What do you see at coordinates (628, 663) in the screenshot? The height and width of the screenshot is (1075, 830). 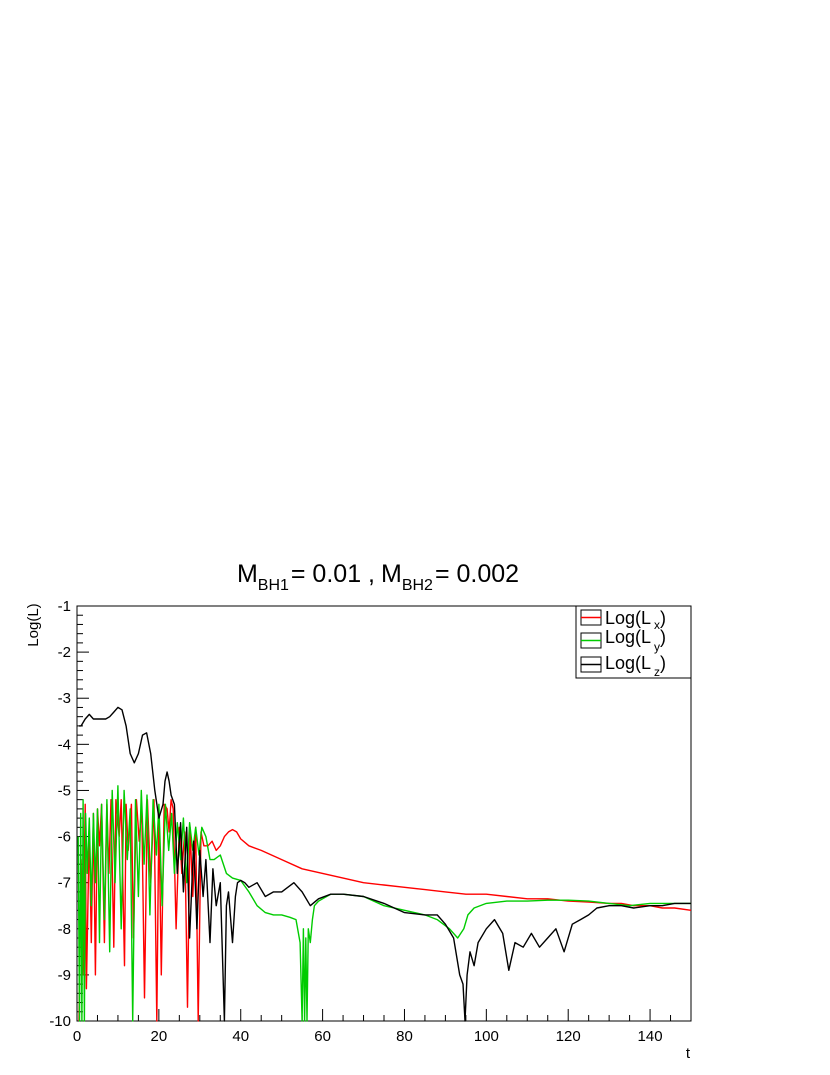 I see `legend-label-z-main: Log(L` at bounding box center [628, 663].